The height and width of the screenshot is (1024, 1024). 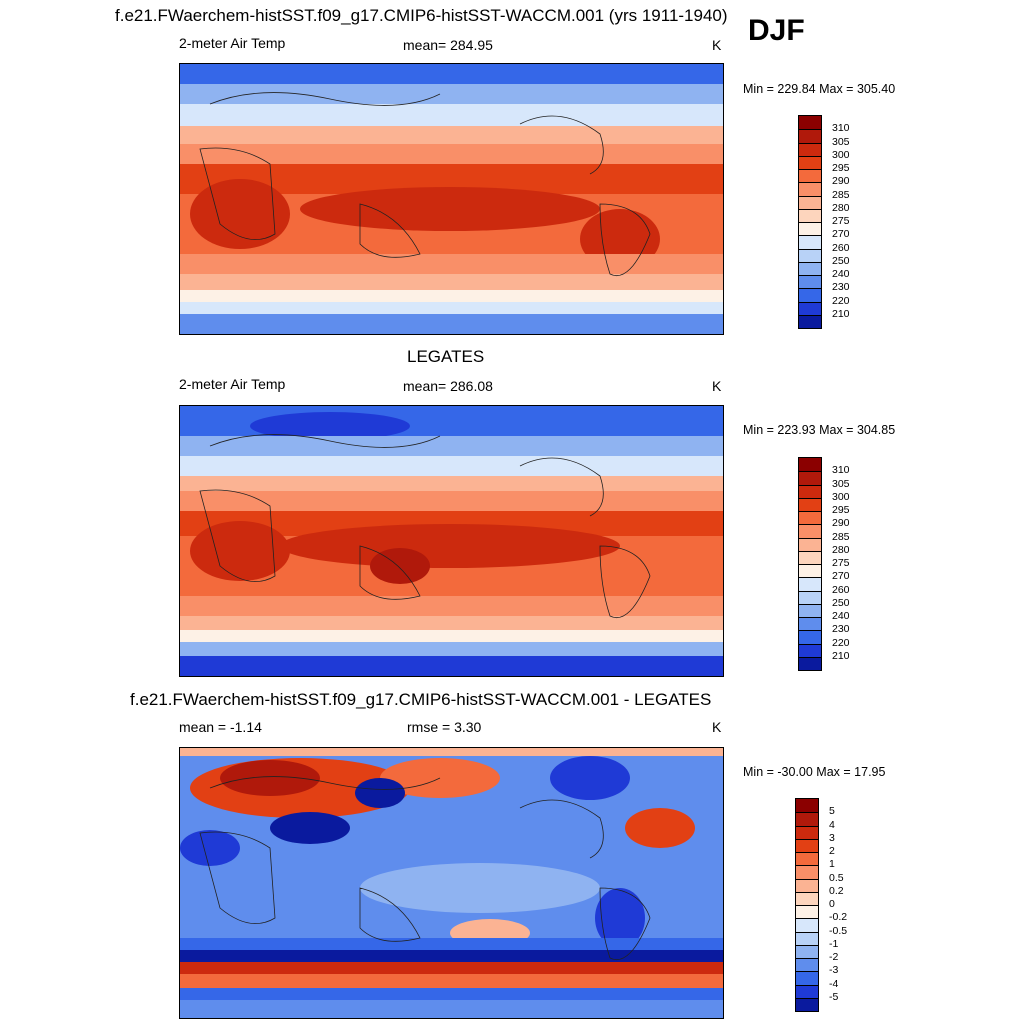 I want to click on colorbar-tick-label: -3, so click(x=834, y=970).